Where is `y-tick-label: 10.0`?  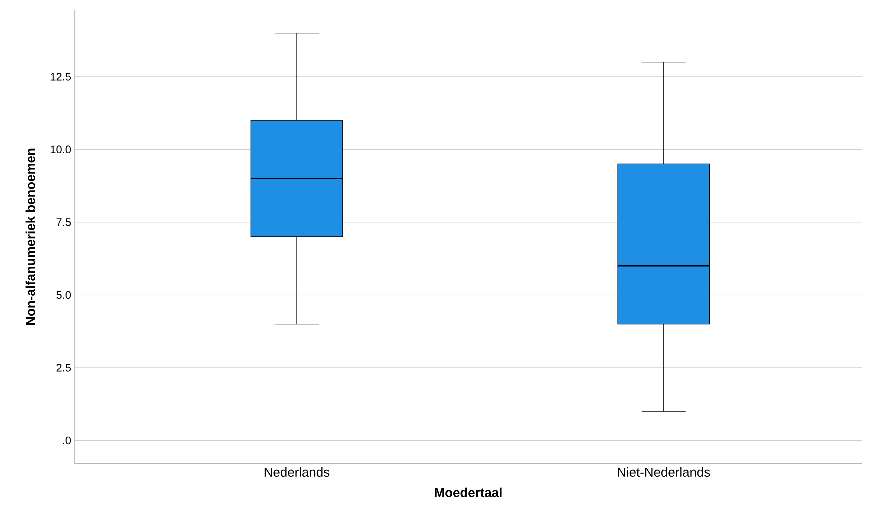 y-tick-label: 10.0 is located at coordinates (61, 150).